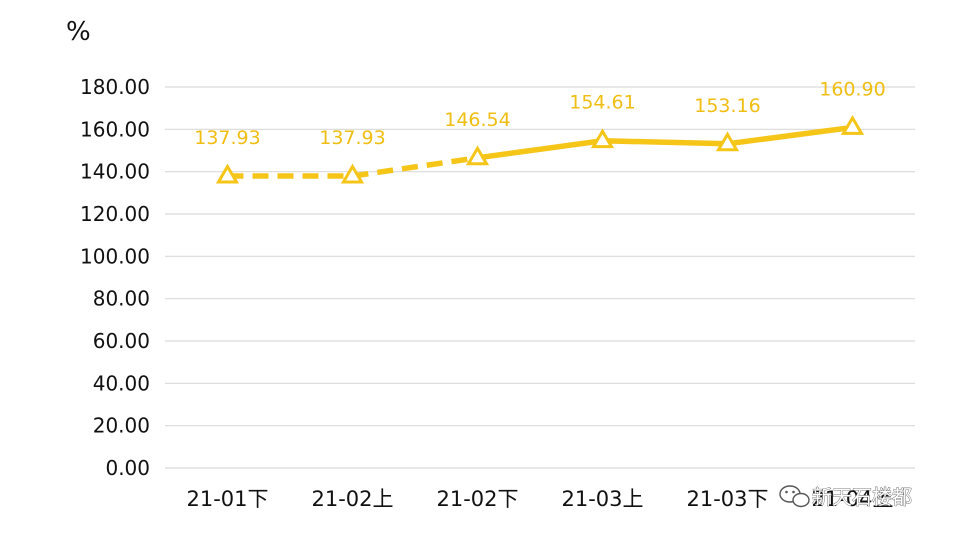  What do you see at coordinates (121, 383) in the screenshot?
I see `y-tick-label: 40.00` at bounding box center [121, 383].